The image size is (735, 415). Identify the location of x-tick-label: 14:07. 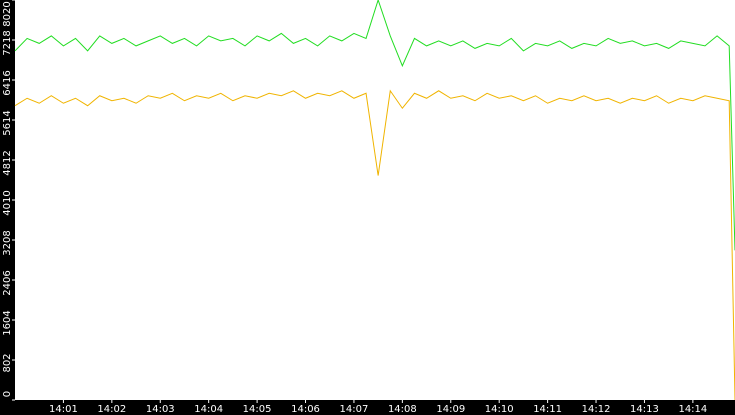
(354, 409).